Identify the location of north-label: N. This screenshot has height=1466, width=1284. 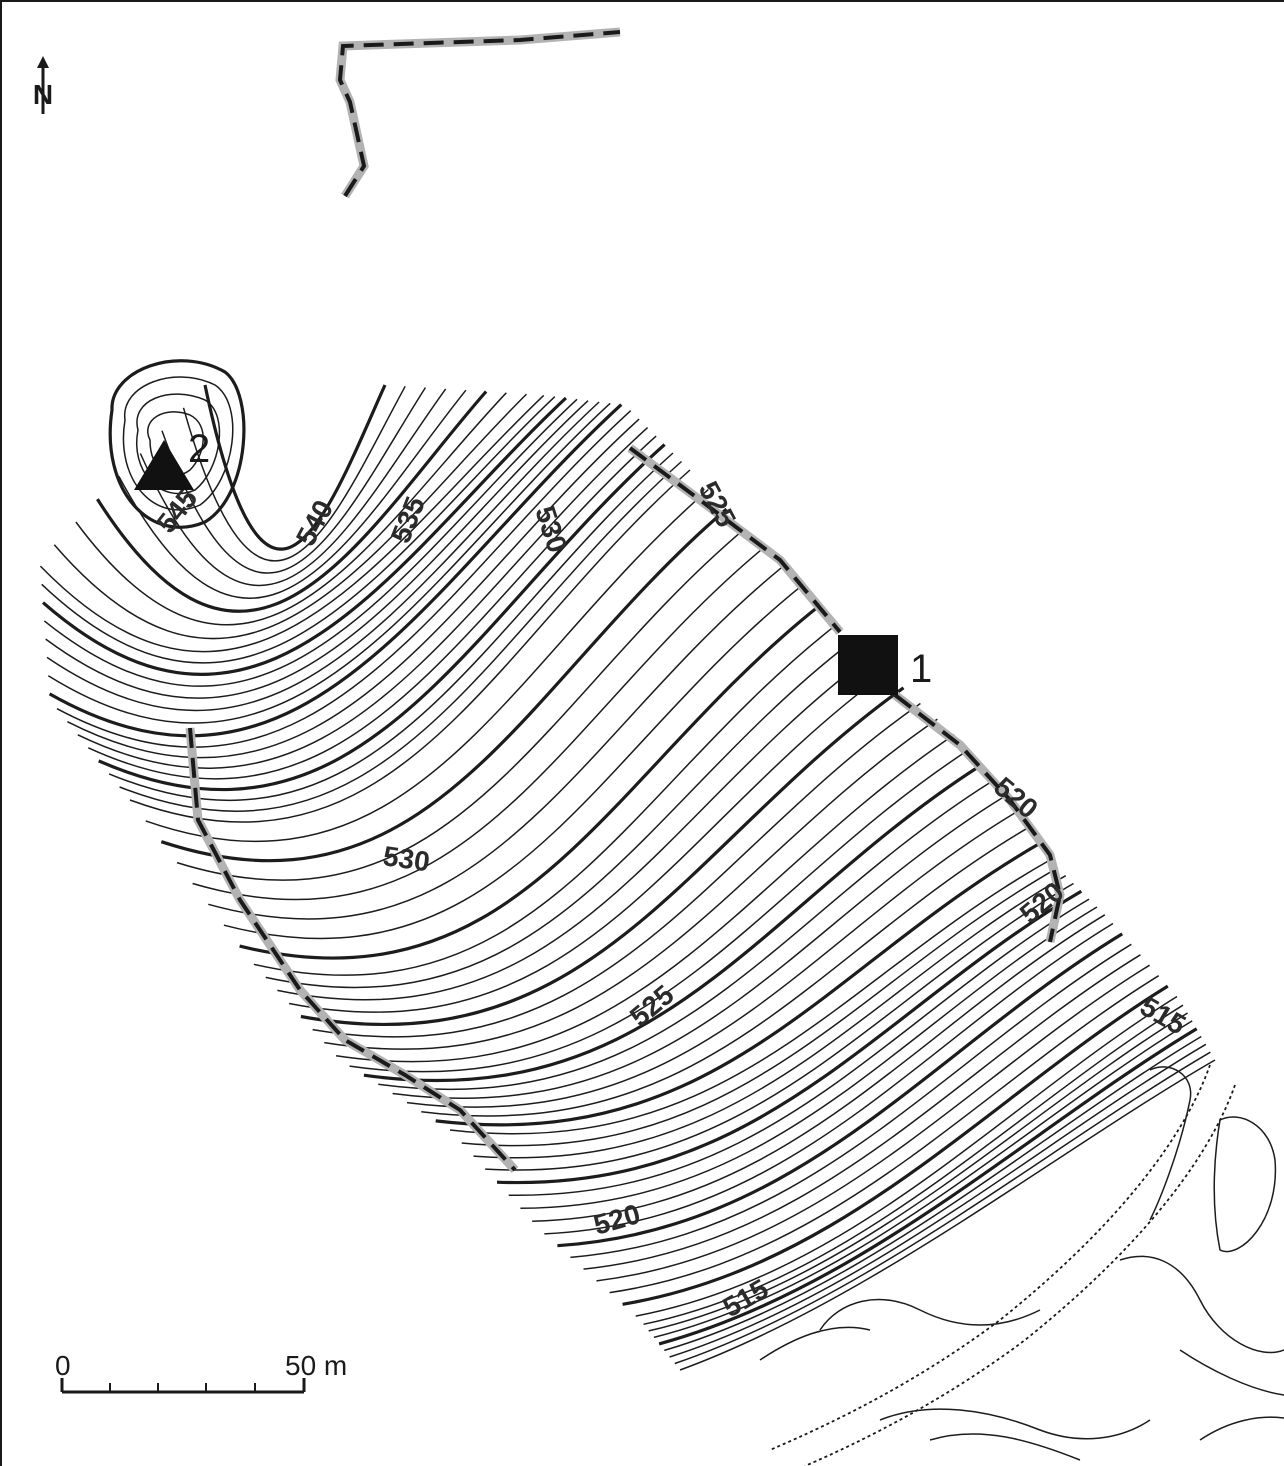
(43, 94).